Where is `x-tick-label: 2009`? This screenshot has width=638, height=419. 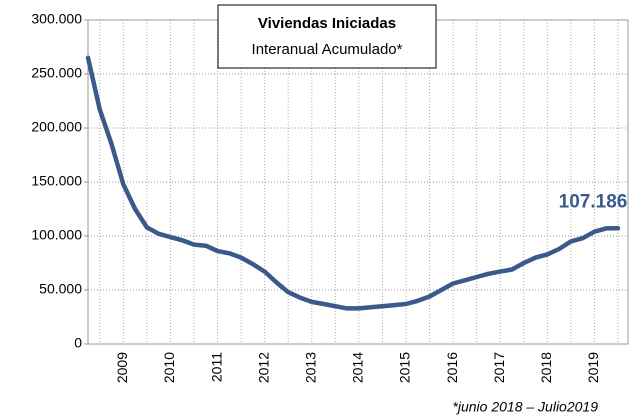
x-tick-label: 2009 is located at coordinates (122, 367).